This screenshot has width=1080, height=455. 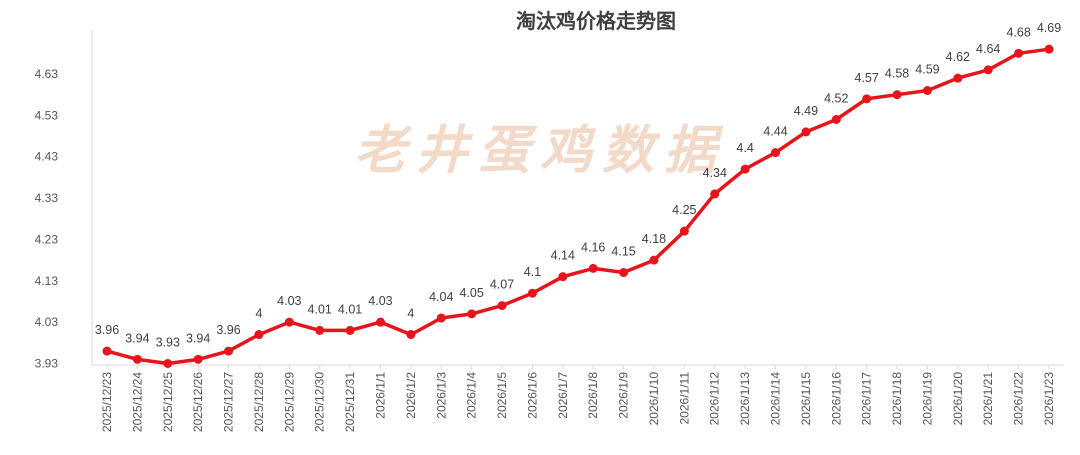 What do you see at coordinates (47, 157) in the screenshot?
I see `y-tick-label: 4.43` at bounding box center [47, 157].